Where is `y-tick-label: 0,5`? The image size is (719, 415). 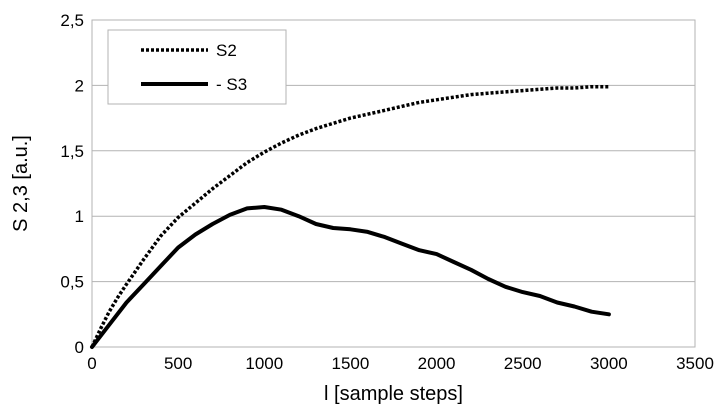 y-tick-label: 0,5 is located at coordinates (72, 282).